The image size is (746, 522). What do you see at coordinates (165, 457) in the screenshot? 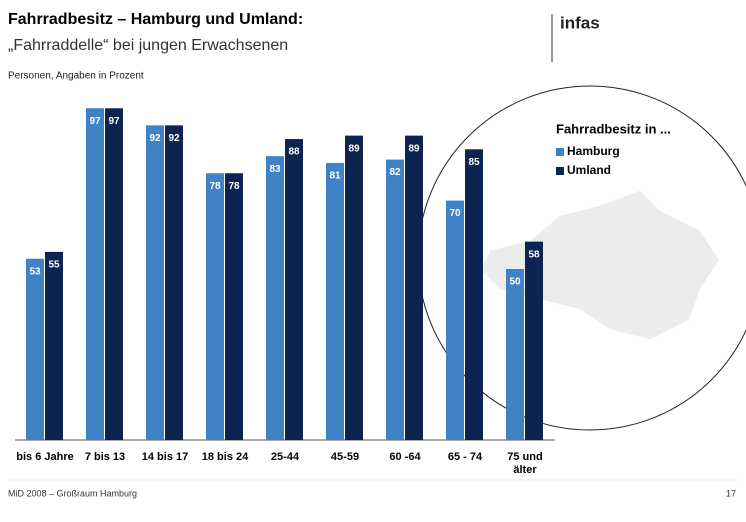
I see `x-tick-label: 14 bis 17` at bounding box center [165, 457].